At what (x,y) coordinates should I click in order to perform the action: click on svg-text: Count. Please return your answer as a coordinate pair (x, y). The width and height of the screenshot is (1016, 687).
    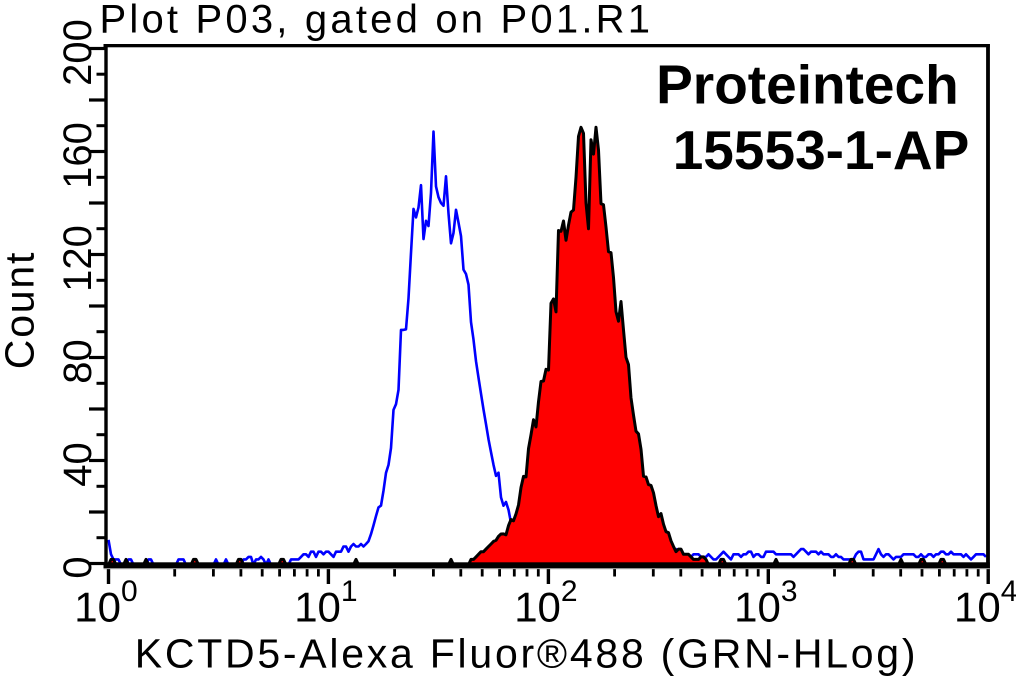
    Looking at the image, I should click on (21, 310).